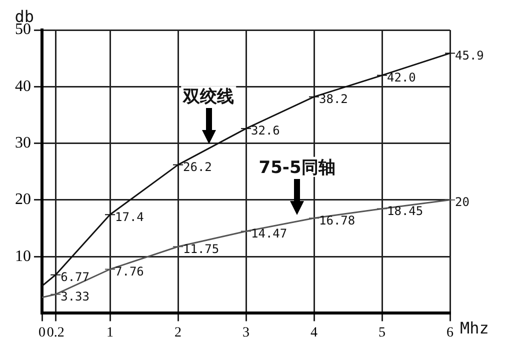 The image size is (506, 360). What do you see at coordinates (208, 97) in the screenshot?
I see `annotation: 双绞线` at bounding box center [208, 97].